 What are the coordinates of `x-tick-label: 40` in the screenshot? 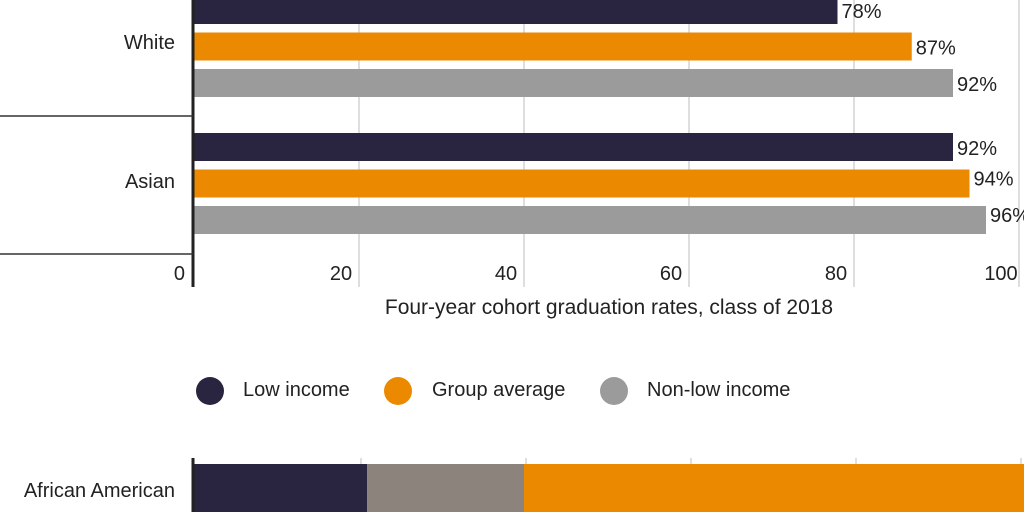 It's located at (506, 274).